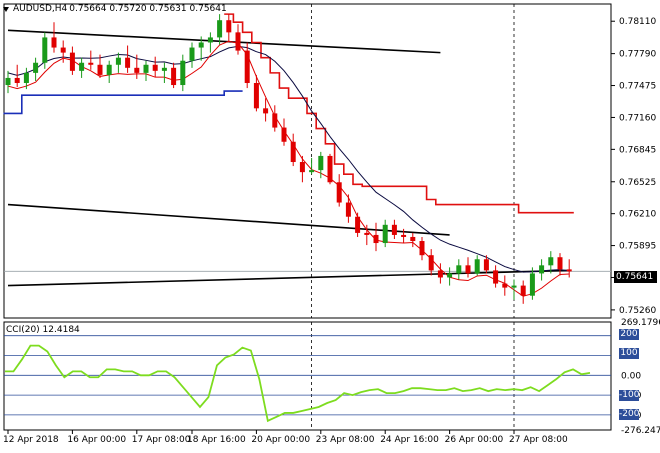 The width and height of the screenshot is (660, 453). Describe the element at coordinates (96, 440) in the screenshot. I see `time-axis-label: 16 Apr 00:00` at that location.